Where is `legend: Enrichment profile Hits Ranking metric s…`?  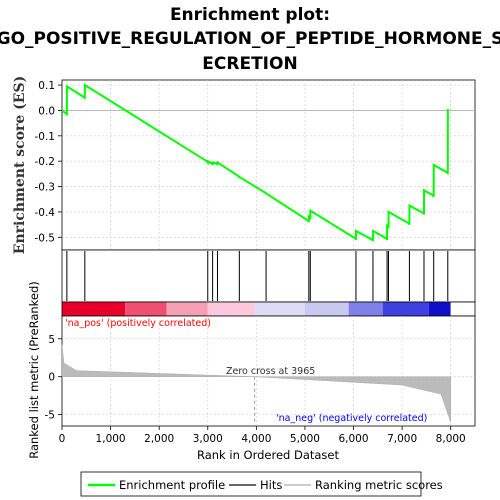
legend: Enrichment profile Hits Ranking metric s… is located at coordinates (261, 484).